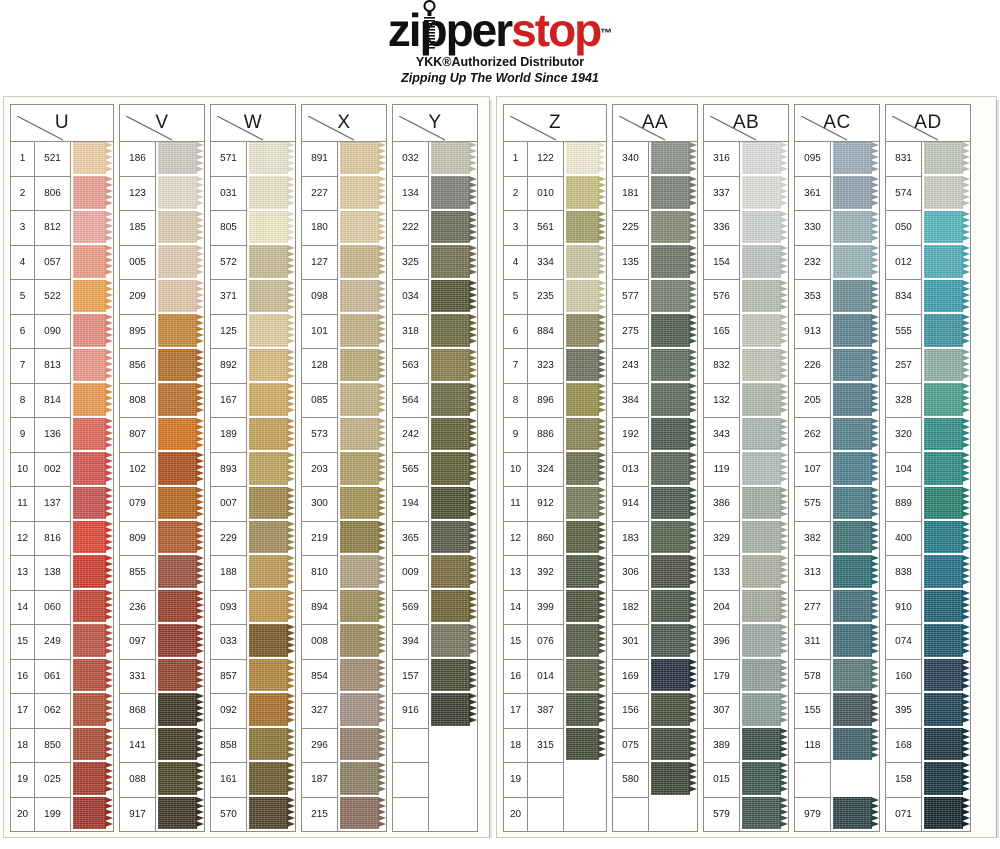 The image size is (1000, 849). What do you see at coordinates (410, 332) in the screenshot?
I see `color-code-cell: 318` at bounding box center [410, 332].